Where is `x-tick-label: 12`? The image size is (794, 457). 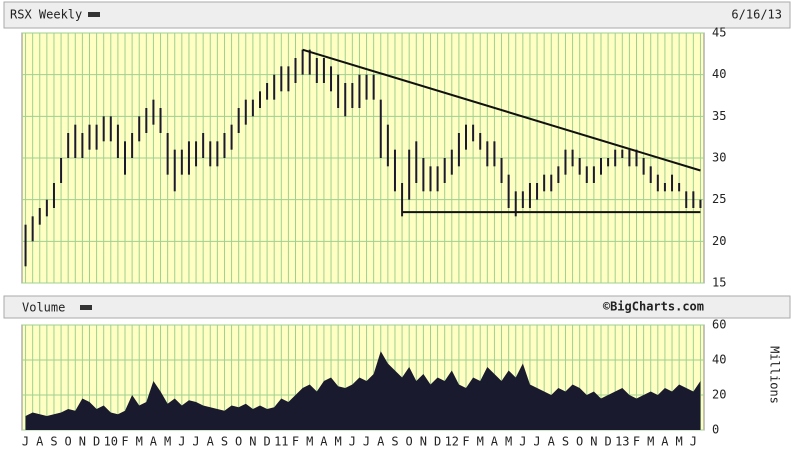
x-tick-label: 12 is located at coordinates (452, 442).